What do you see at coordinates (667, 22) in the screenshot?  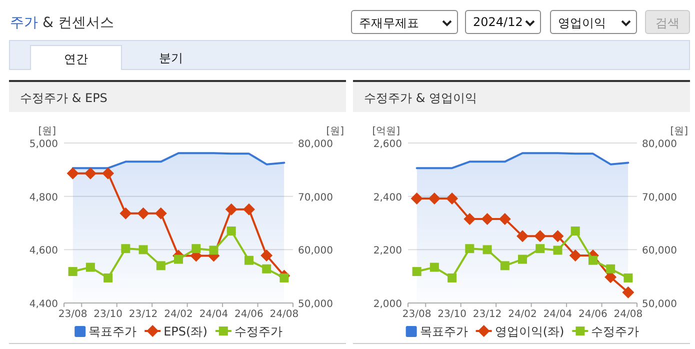 I see `text: 검색` at bounding box center [667, 22].